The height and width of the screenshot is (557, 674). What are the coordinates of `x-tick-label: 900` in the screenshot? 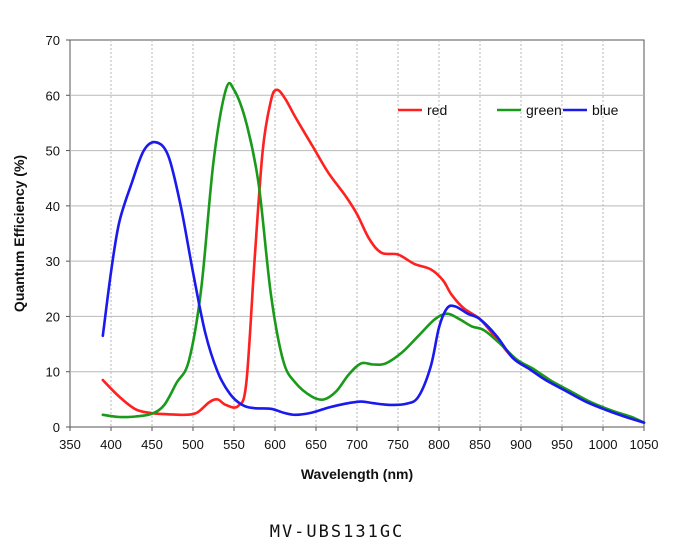 It's located at (521, 444).